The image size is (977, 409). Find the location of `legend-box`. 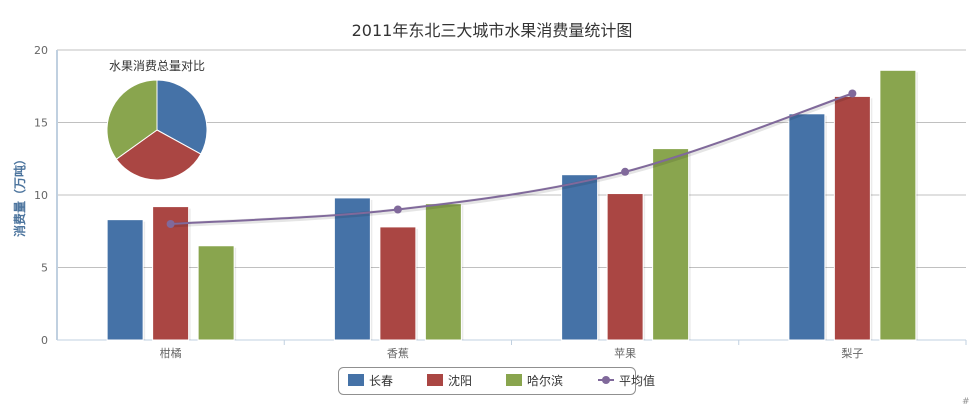

legend-box is located at coordinates (487, 381).